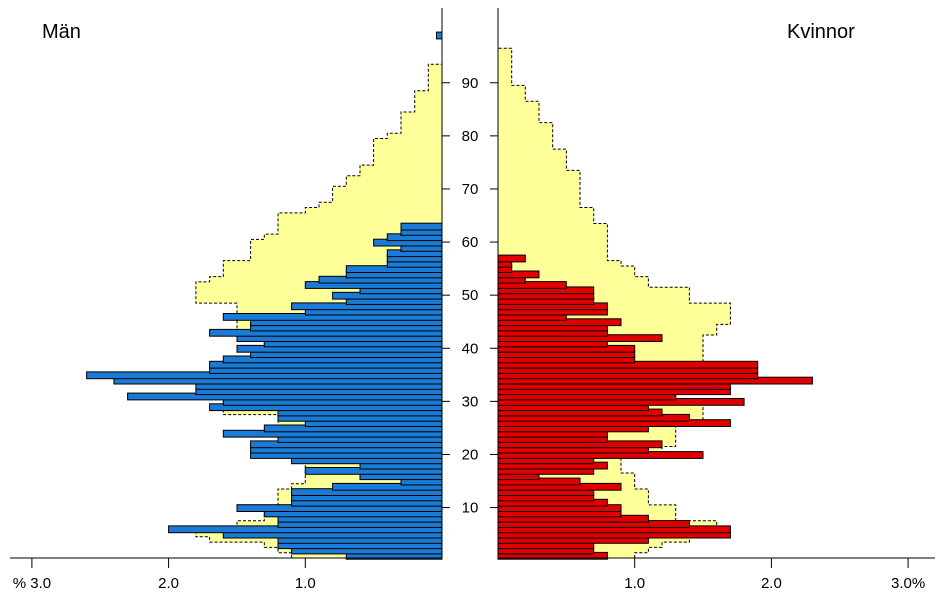 This screenshot has height=594, width=948. I want to click on x-tick-label-left: 2.0, so click(168, 583).